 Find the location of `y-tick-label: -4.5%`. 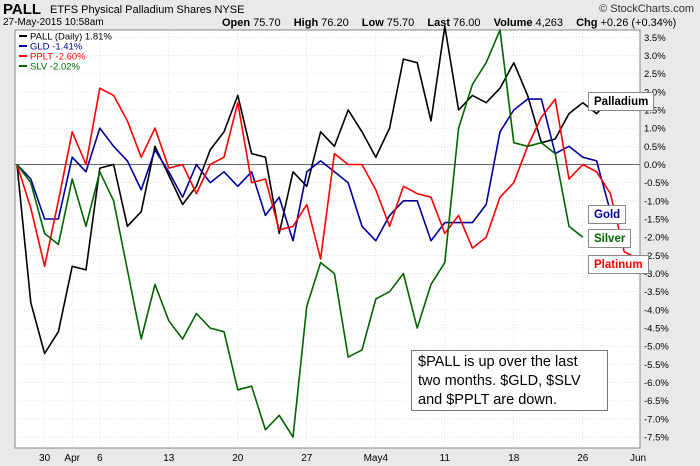

y-tick-label: -4.5% is located at coordinates (656, 329).